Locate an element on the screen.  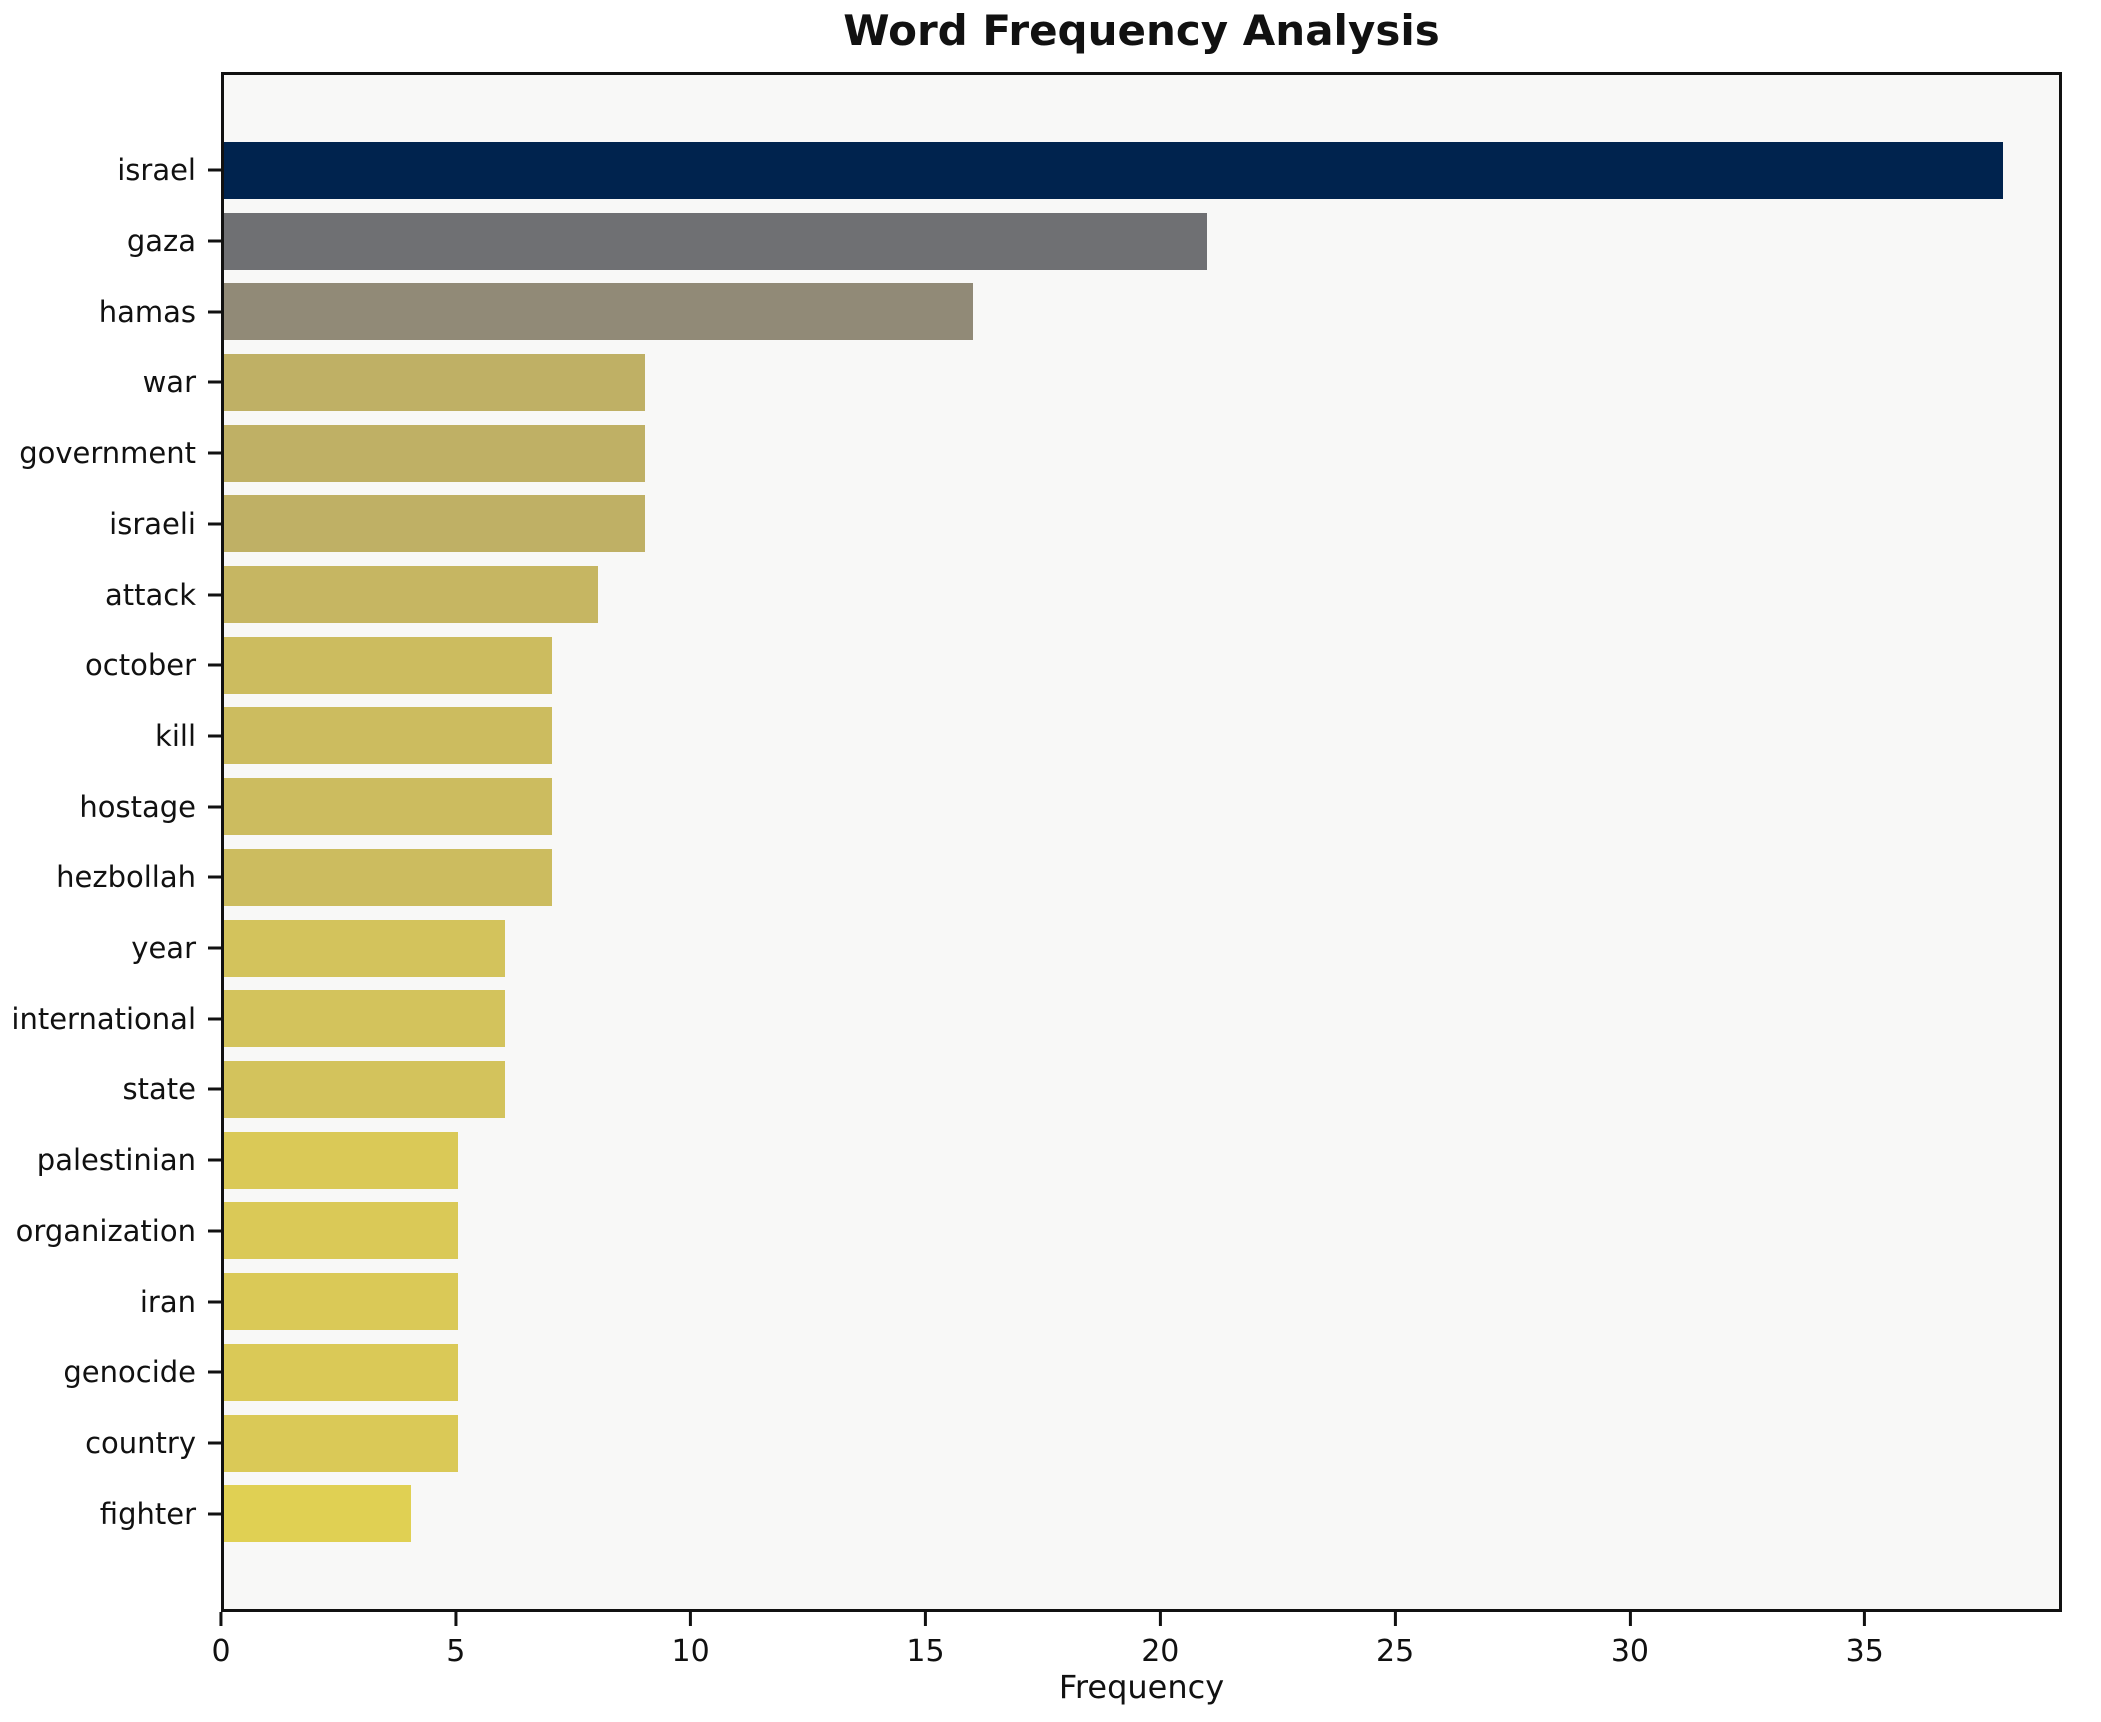
bar-row: government is located at coordinates (1039, 453).